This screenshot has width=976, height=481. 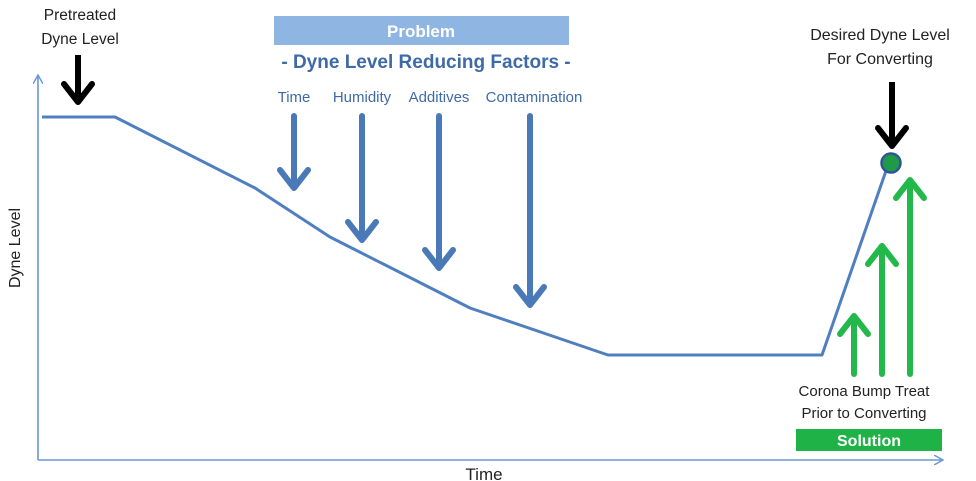 What do you see at coordinates (530, 210) in the screenshot?
I see `factor-arrow-contamination-icon` at bounding box center [530, 210].